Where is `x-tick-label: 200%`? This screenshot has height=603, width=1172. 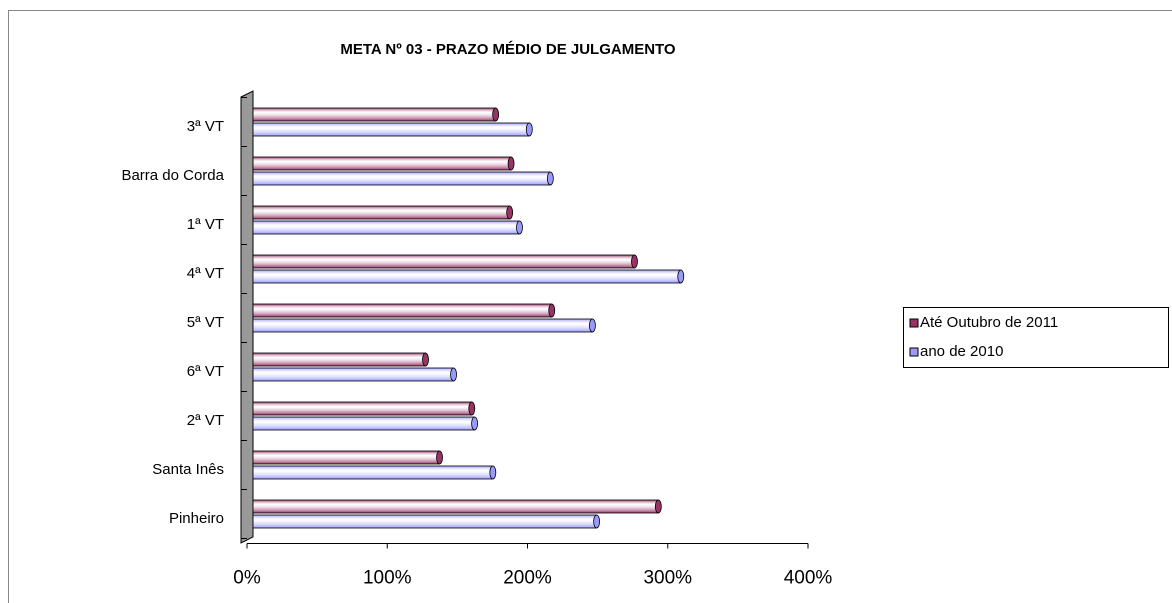 x-tick-label: 200% is located at coordinates (527, 578).